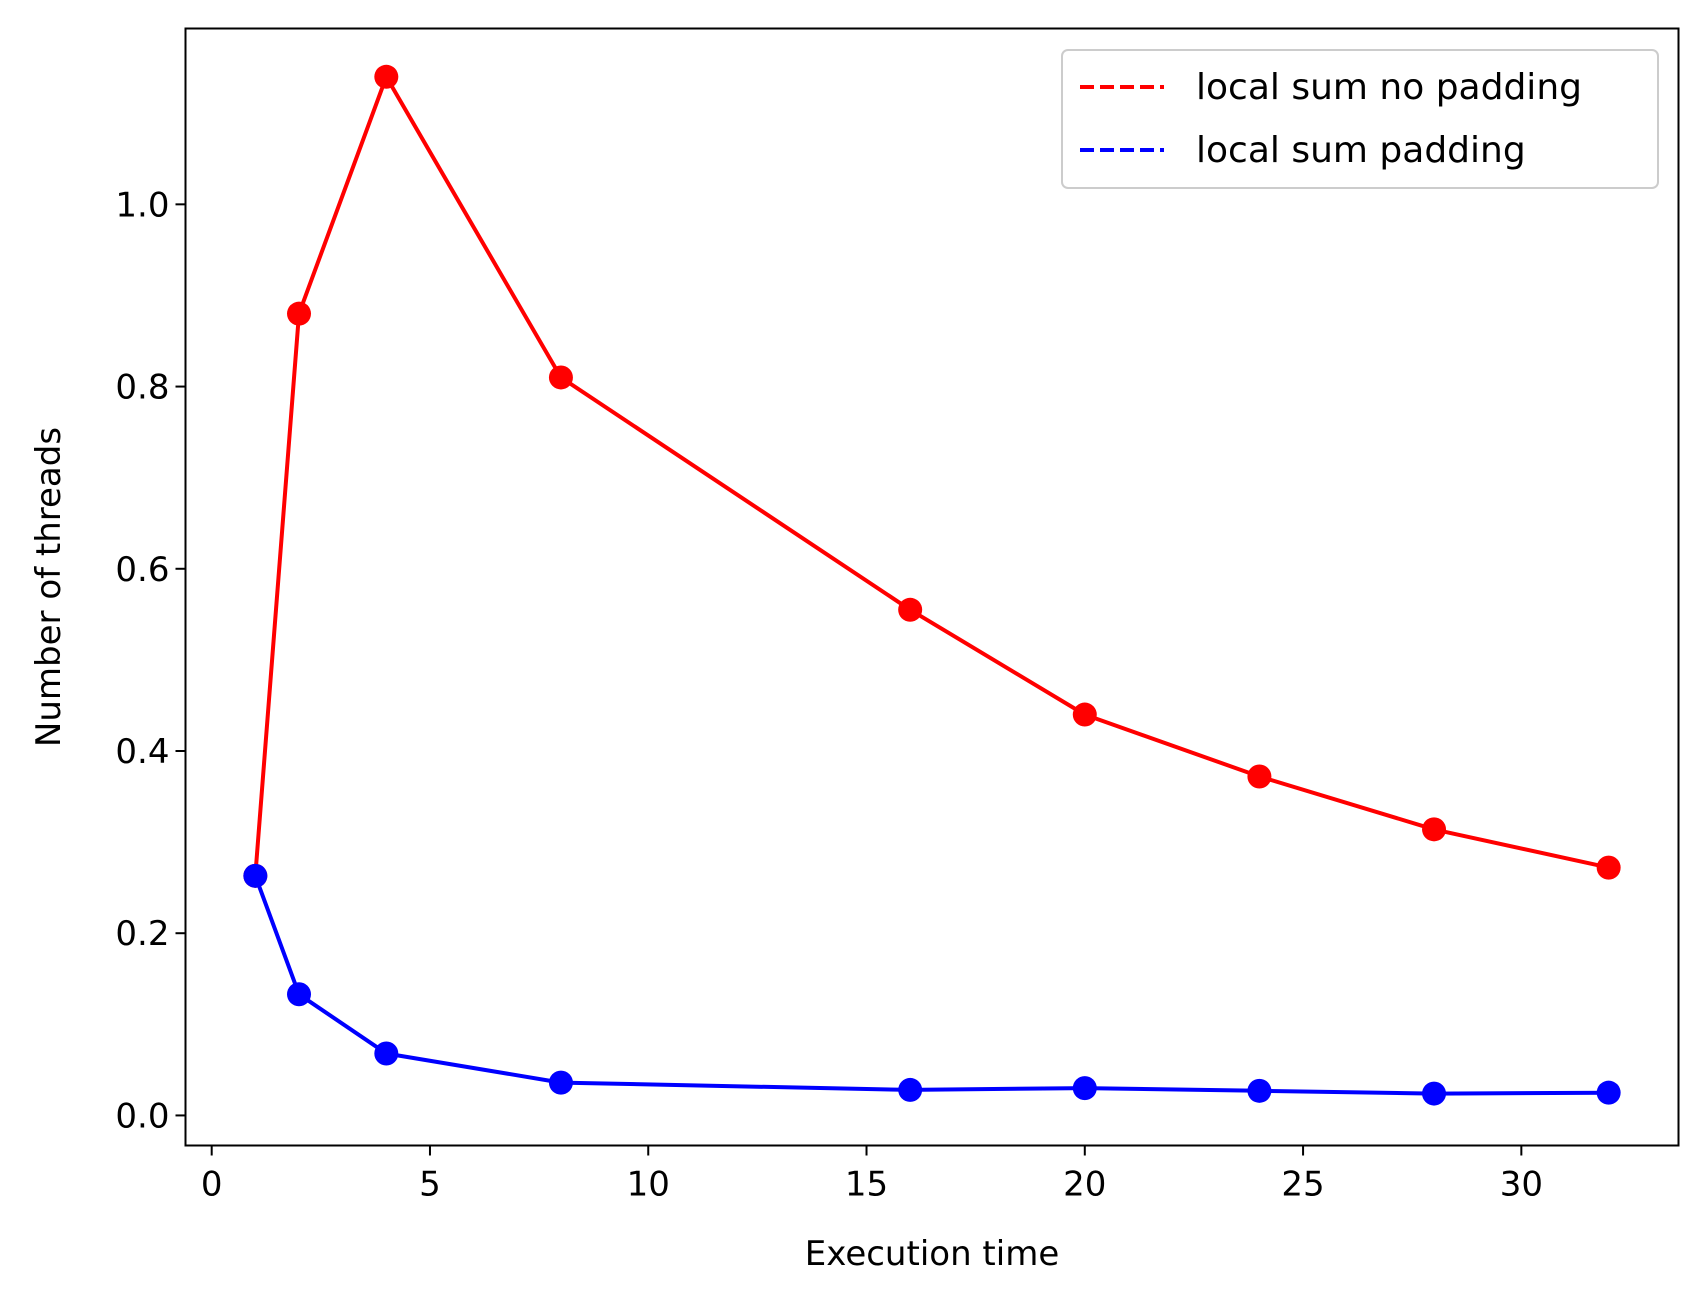  I want to click on legend-label-padding: local sum padding, so click(1361, 150).